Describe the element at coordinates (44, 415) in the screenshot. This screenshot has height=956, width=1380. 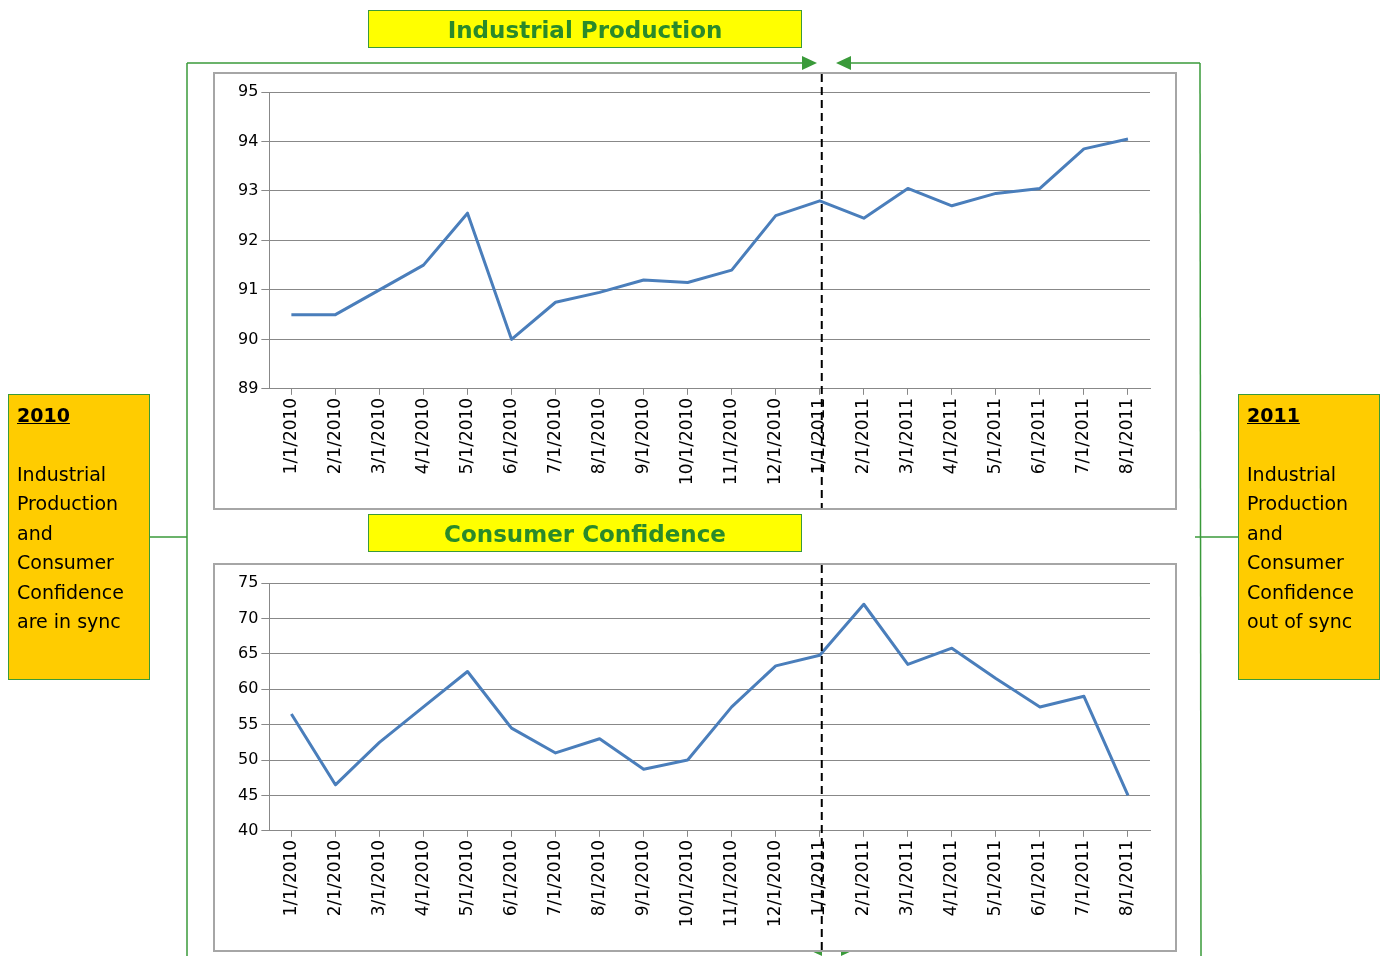
I see `text: 2010` at that location.